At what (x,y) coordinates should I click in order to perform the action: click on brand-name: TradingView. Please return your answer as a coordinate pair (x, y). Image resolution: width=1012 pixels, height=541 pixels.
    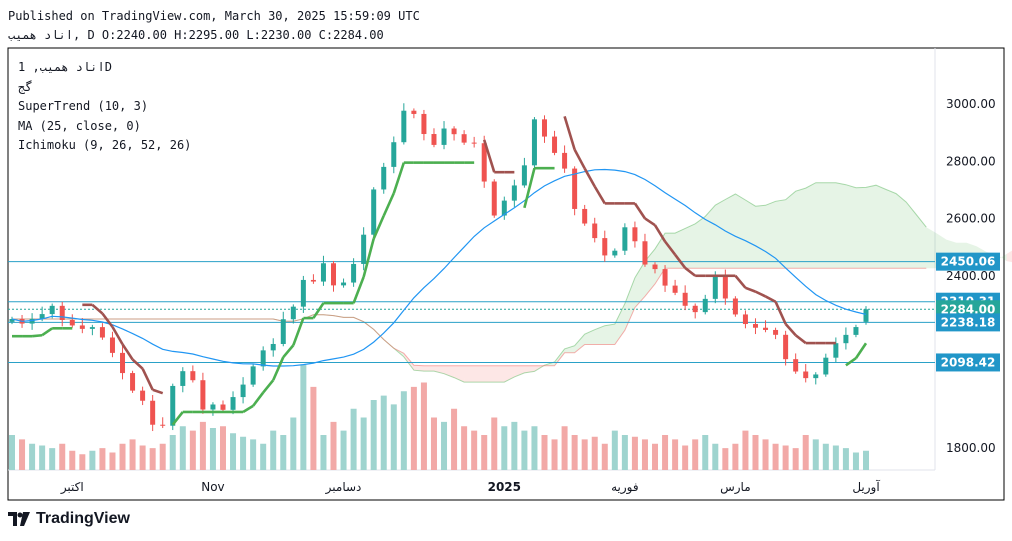
    Looking at the image, I should click on (83, 518).